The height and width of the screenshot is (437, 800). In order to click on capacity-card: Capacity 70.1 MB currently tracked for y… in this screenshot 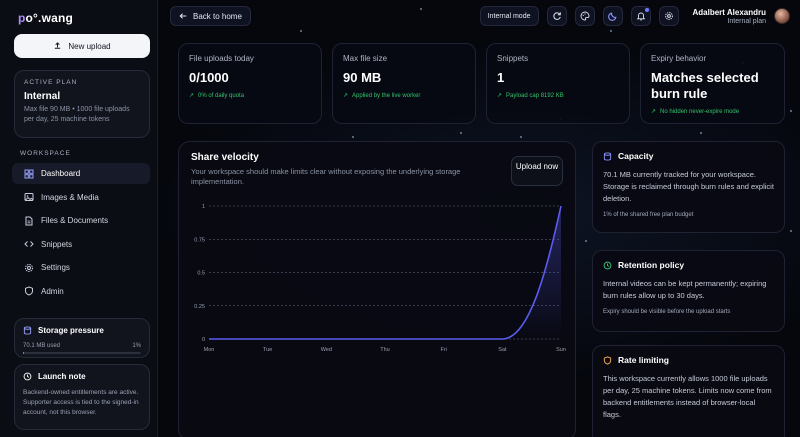, I will do `click(688, 187)`.